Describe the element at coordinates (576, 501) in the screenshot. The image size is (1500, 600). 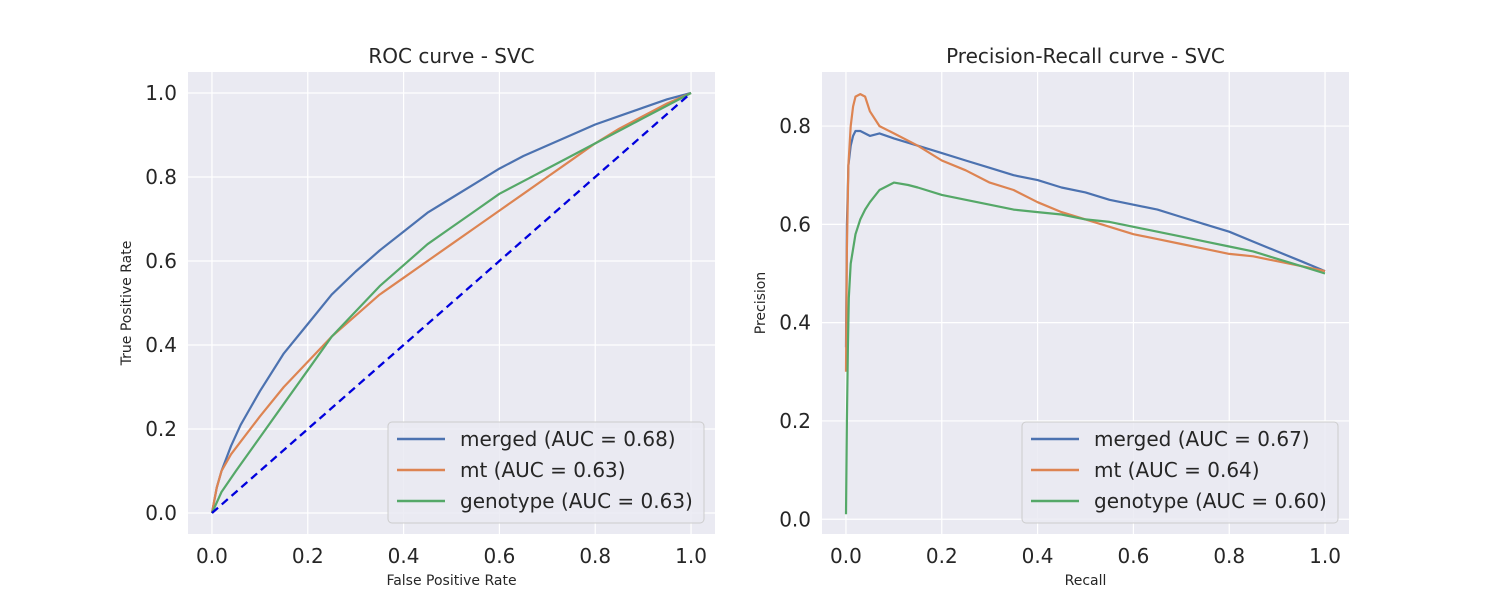
I see `legend-label: genotype (AUC = 0.63)` at that location.